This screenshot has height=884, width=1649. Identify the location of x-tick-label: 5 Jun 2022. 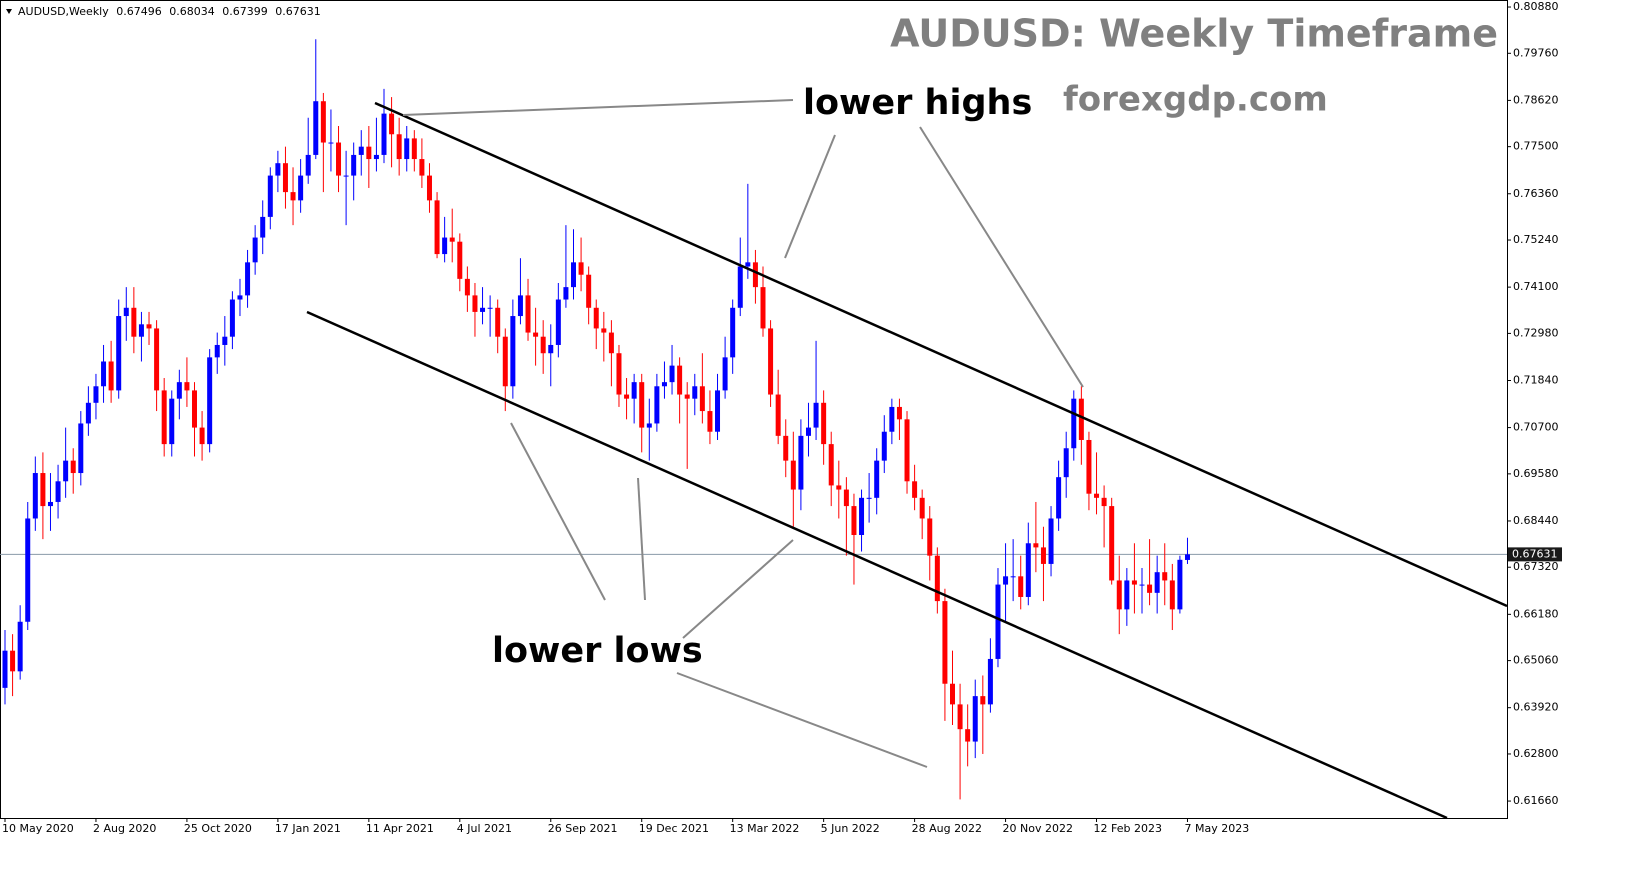
(850, 828).